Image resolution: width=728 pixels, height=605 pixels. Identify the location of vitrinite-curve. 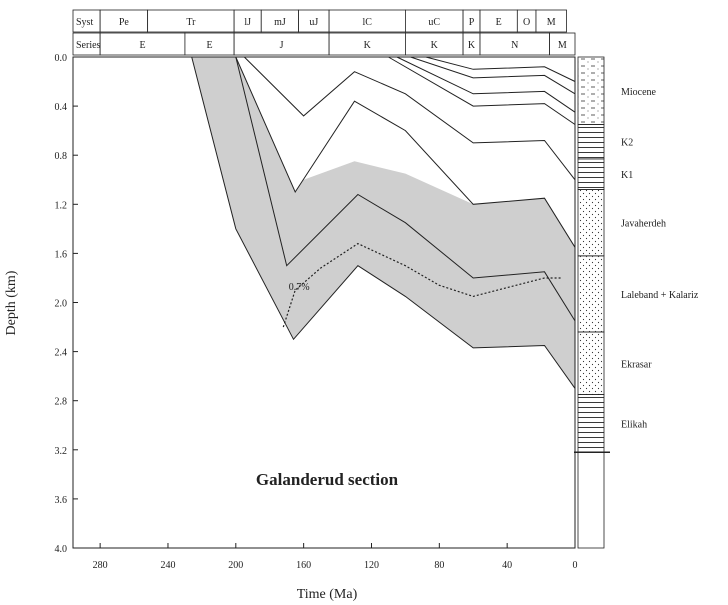
(422, 285).